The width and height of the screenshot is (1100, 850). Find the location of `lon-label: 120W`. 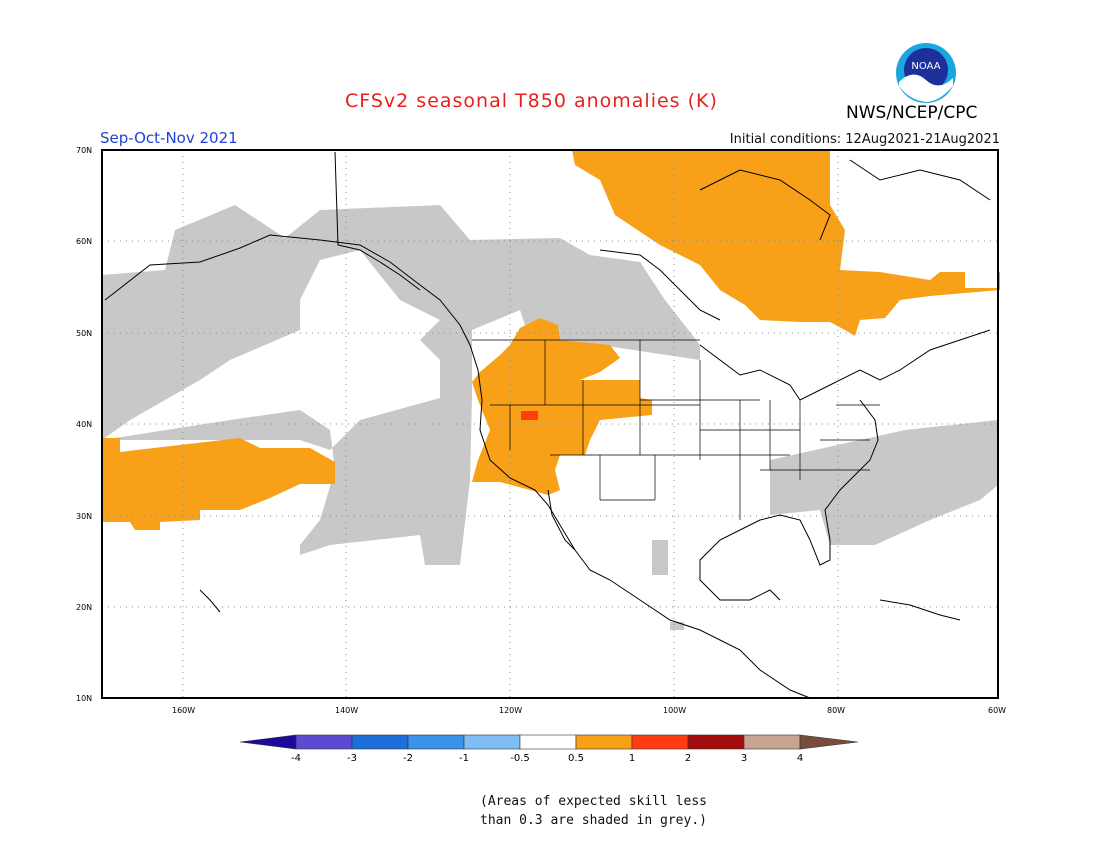

lon-label: 120W is located at coordinates (511, 710).